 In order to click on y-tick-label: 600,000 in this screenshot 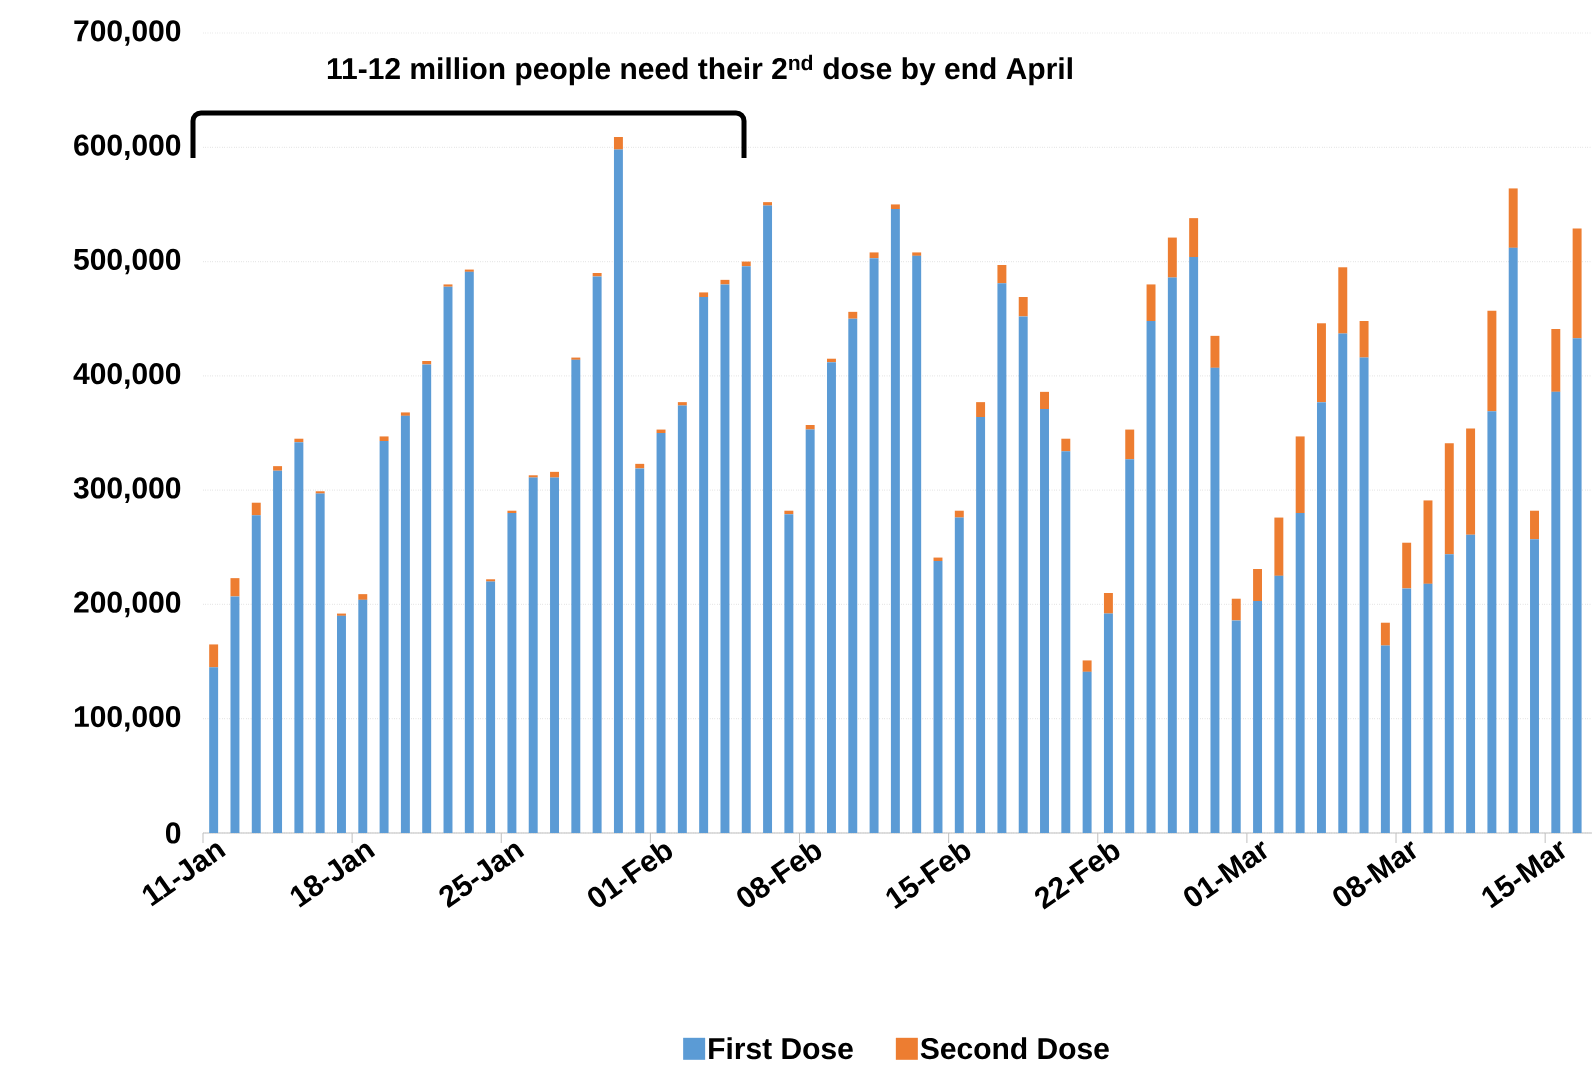, I will do `click(127, 147)`.